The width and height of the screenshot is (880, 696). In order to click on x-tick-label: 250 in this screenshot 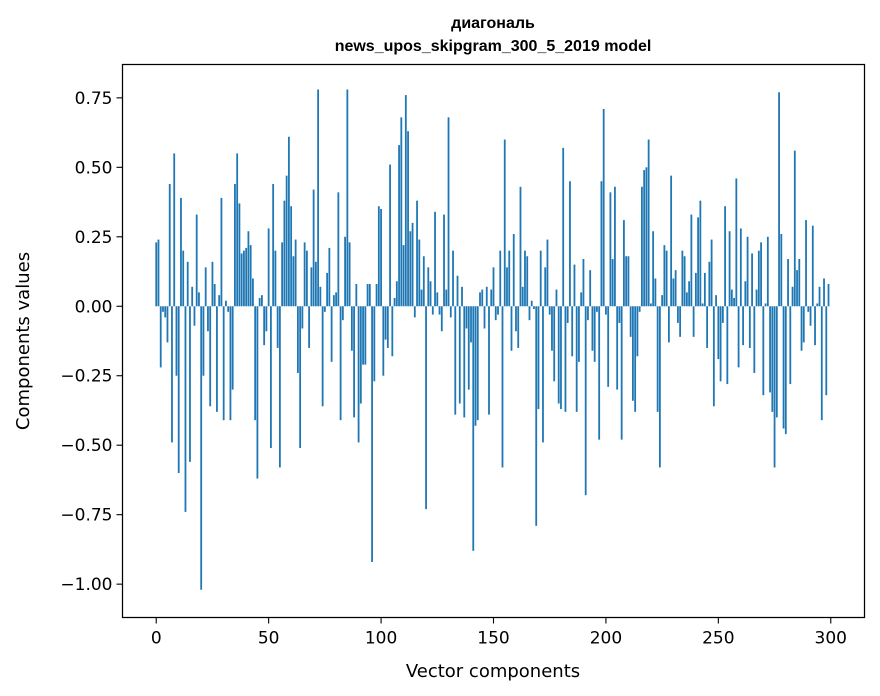, I will do `click(718, 639)`.